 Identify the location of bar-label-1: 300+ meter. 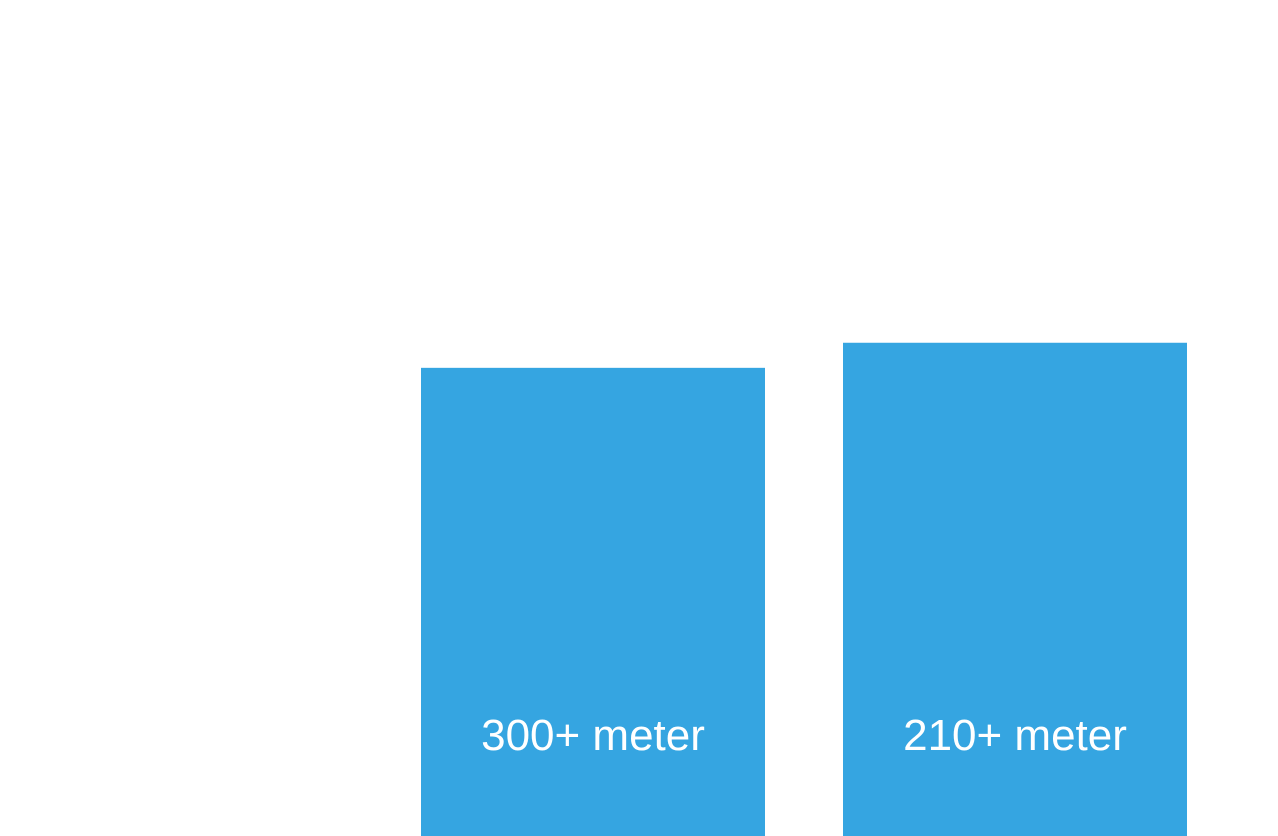
(593, 735).